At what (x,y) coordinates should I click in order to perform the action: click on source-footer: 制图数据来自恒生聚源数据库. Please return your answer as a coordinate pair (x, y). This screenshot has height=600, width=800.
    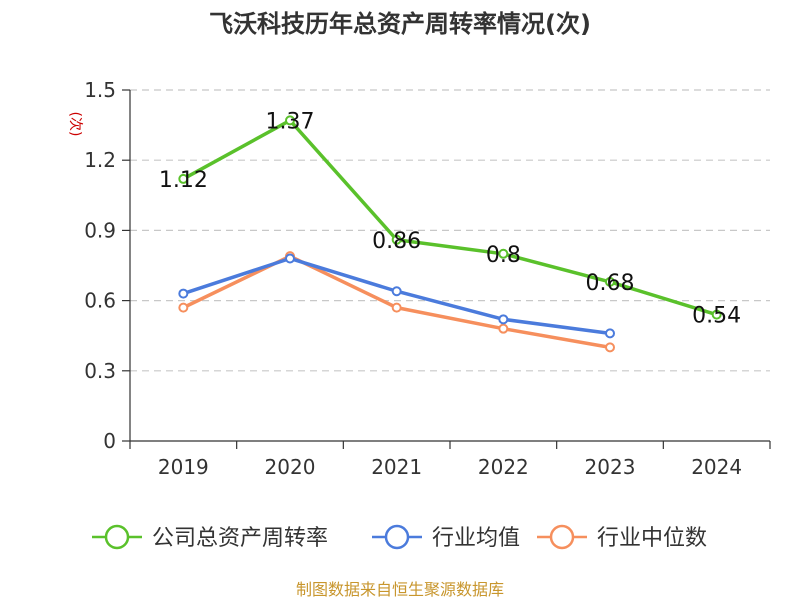
    Looking at the image, I should click on (400, 589).